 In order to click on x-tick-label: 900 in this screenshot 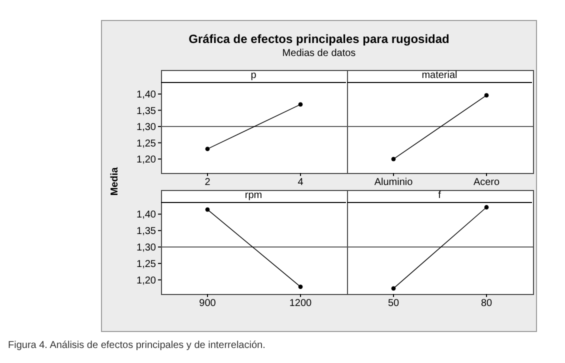, I will do `click(207, 304)`.